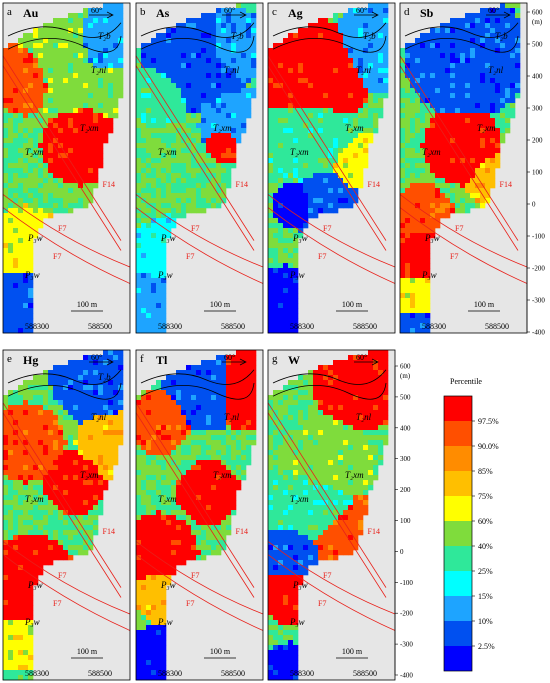 This screenshot has width=550, height=683. What do you see at coordinates (66, 231) in the screenshot?
I see `fault-f7-line` at bounding box center [66, 231].